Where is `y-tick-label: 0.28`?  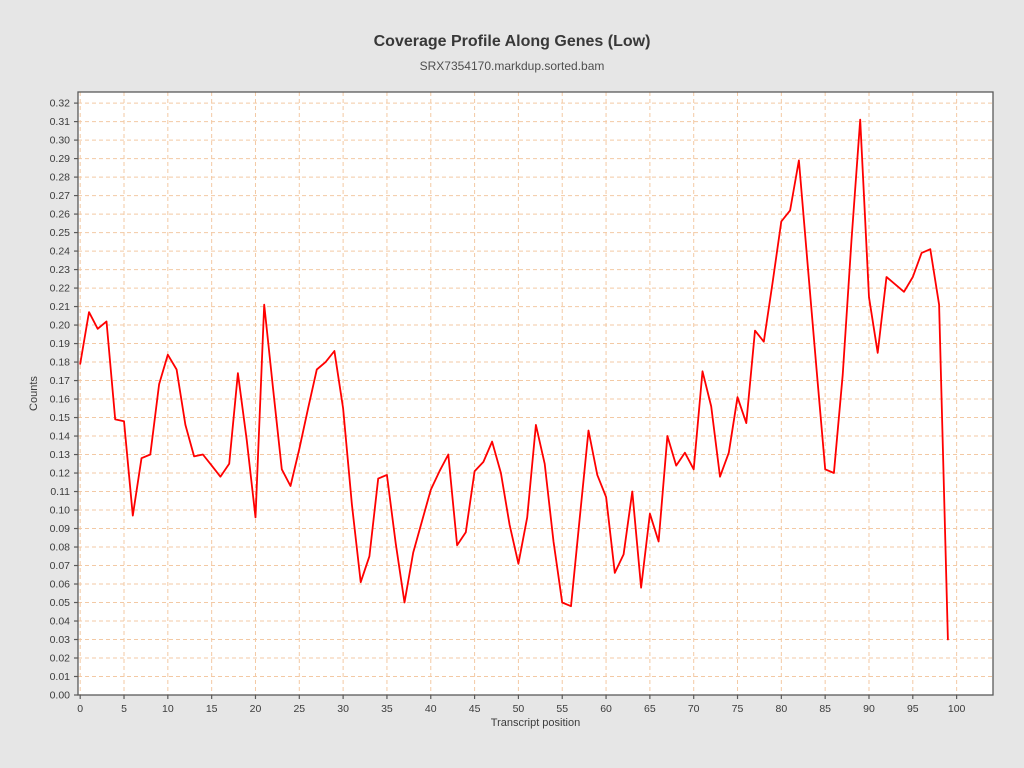
y-tick-label: 0.28 is located at coordinates (60, 178).